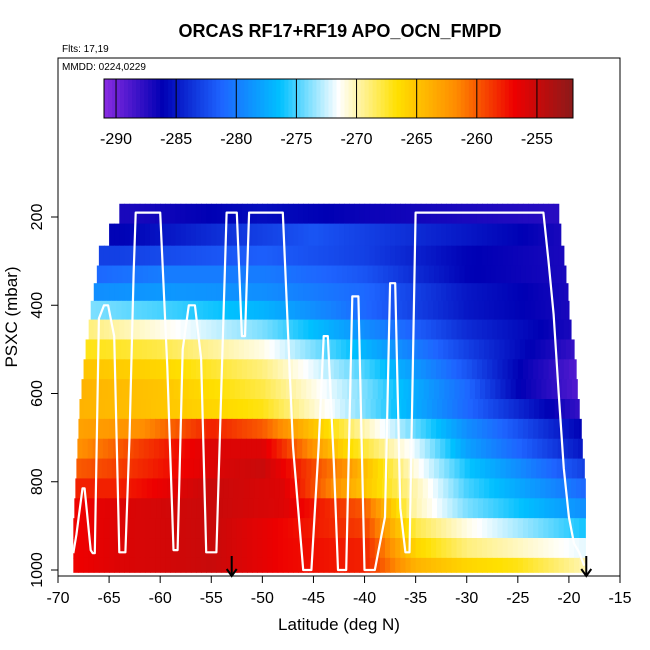  I want to click on heatmap-row, so click(329, 409).